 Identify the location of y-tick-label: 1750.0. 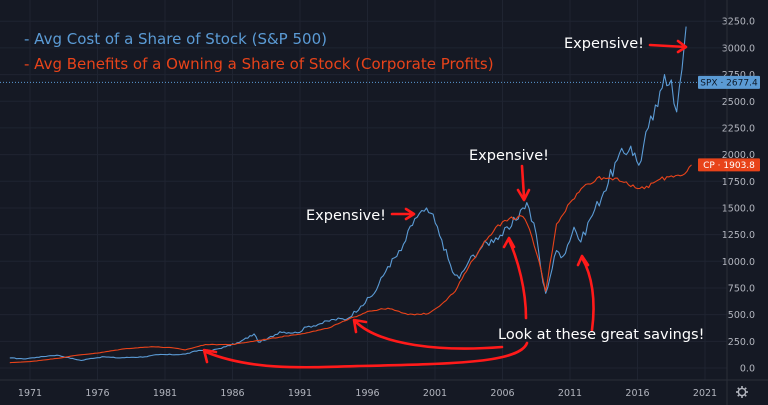
(738, 182).